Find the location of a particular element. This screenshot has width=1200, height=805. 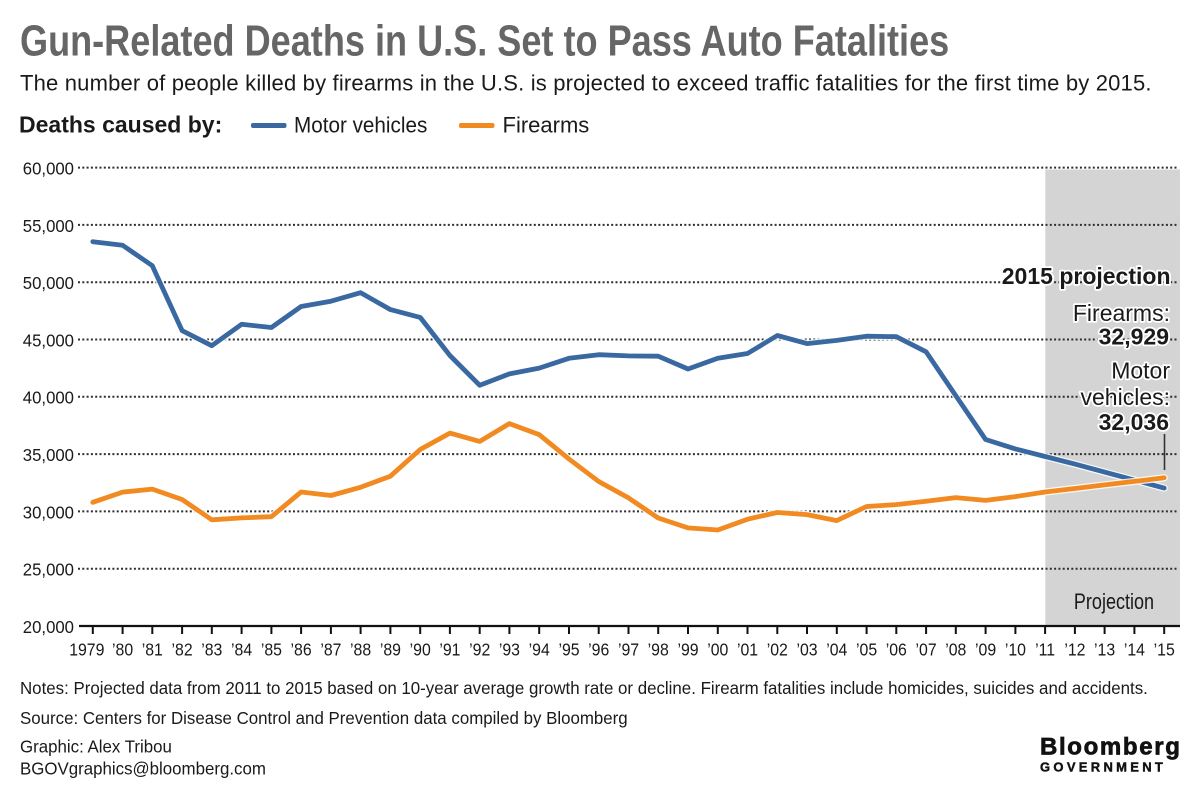

svg-text: Graphic: Alex Tribou is located at coordinates (96, 746).